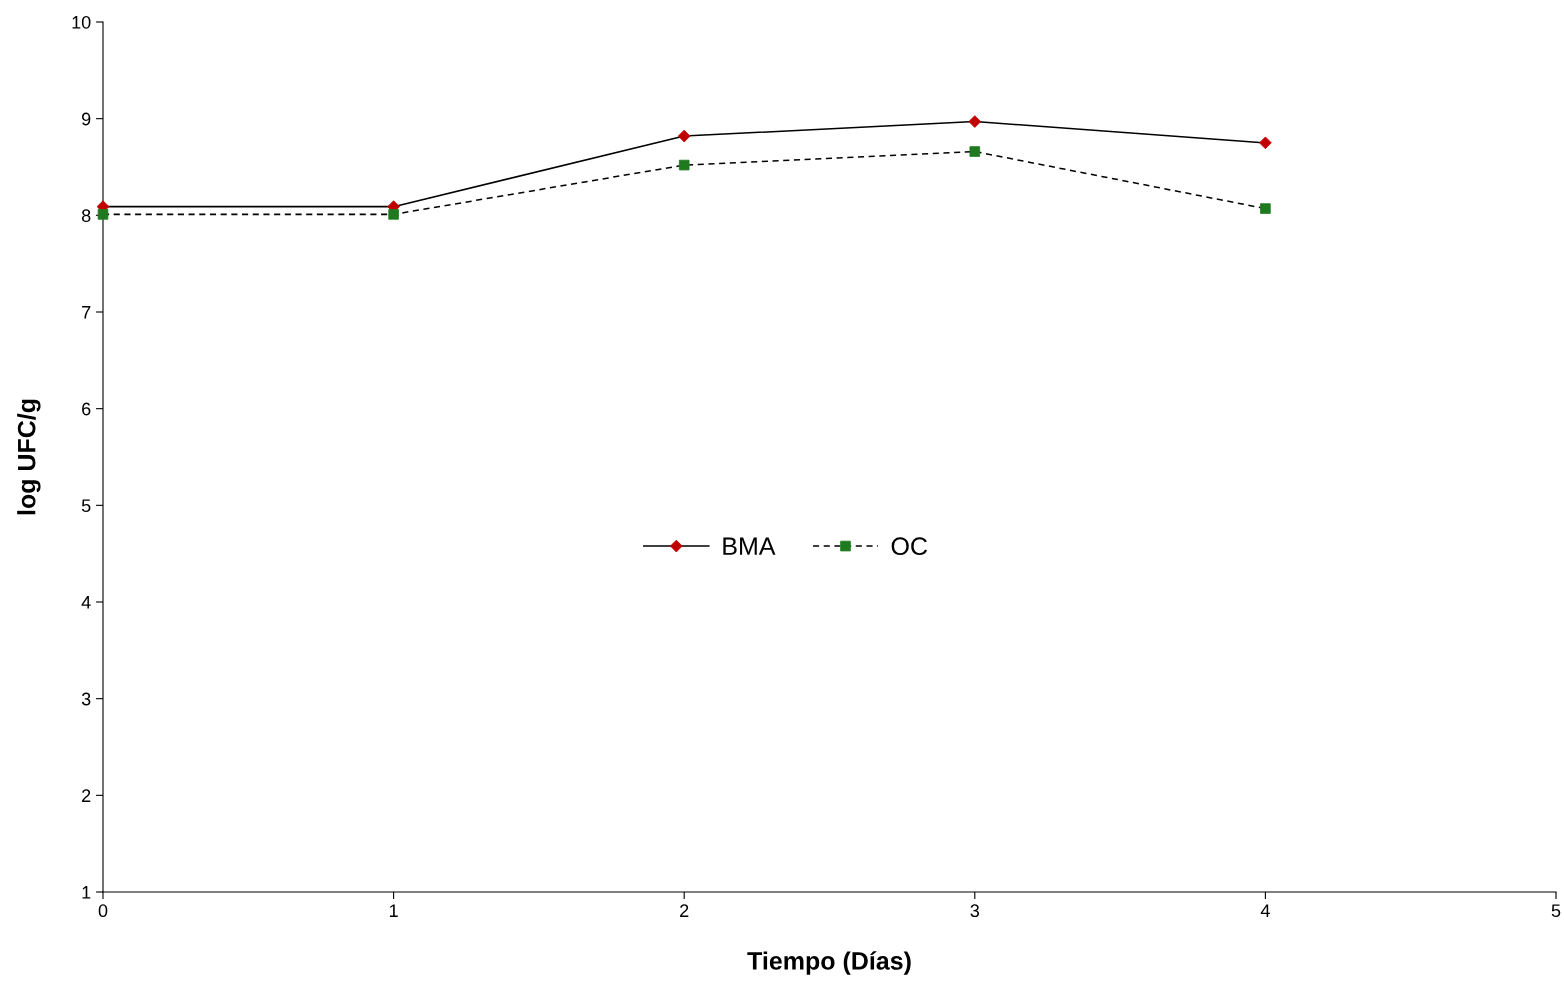 This screenshot has width=1564, height=994. I want to click on x-tick-label: 1, so click(393, 910).